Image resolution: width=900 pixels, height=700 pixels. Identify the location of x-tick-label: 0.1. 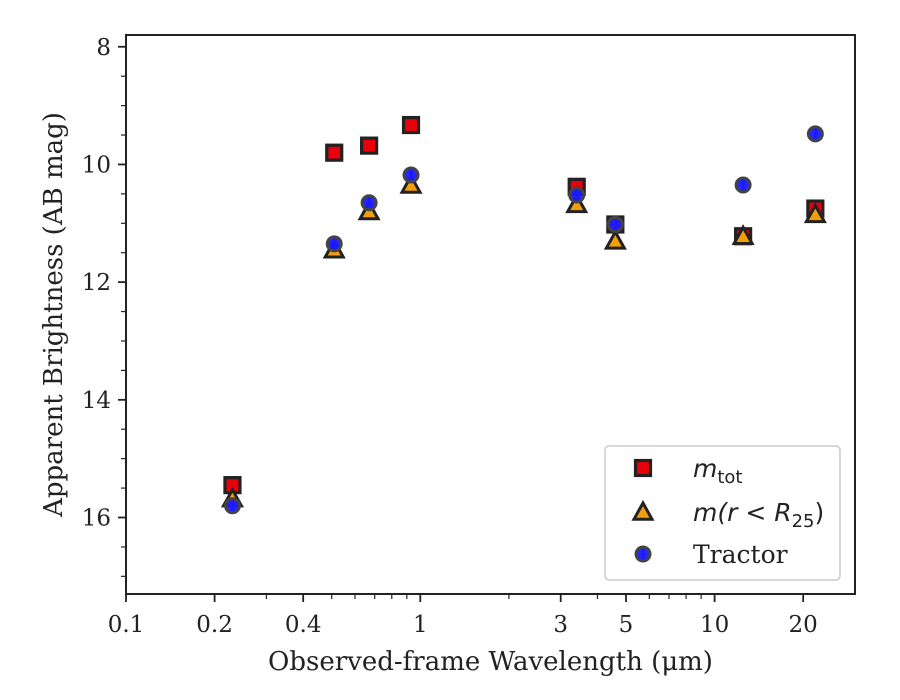
(126, 625).